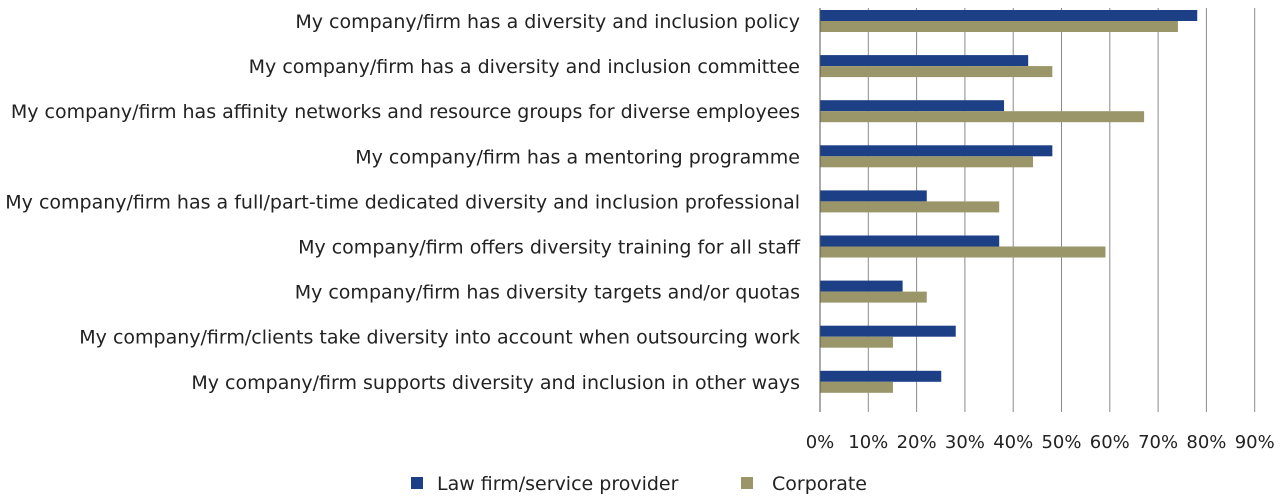 This screenshot has width=1280, height=500. I want to click on x-tick-label: 40%, so click(1013, 442).